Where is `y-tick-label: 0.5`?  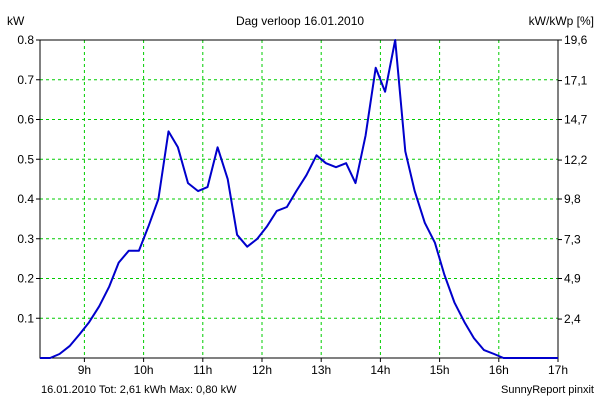 y-tick-label: 0.5 is located at coordinates (25, 159).